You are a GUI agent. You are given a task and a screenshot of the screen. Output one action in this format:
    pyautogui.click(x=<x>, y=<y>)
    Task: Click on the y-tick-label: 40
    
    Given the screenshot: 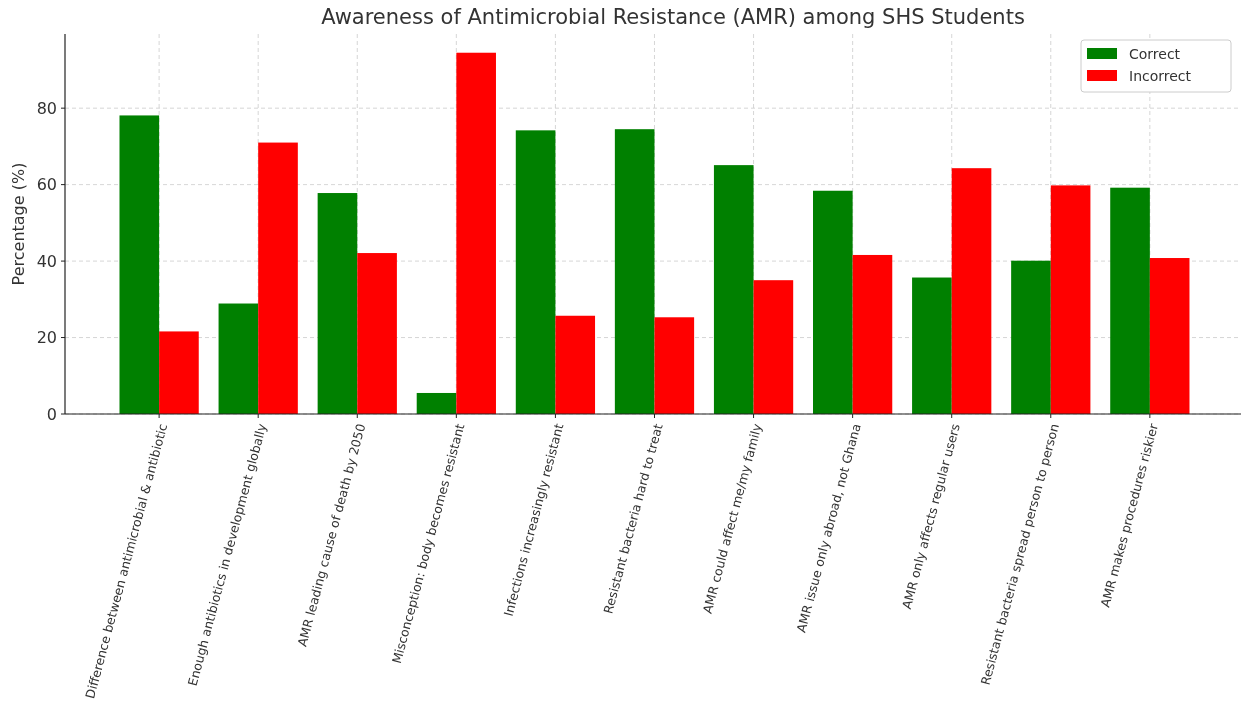 What is the action you would take?
    pyautogui.click(x=46, y=261)
    